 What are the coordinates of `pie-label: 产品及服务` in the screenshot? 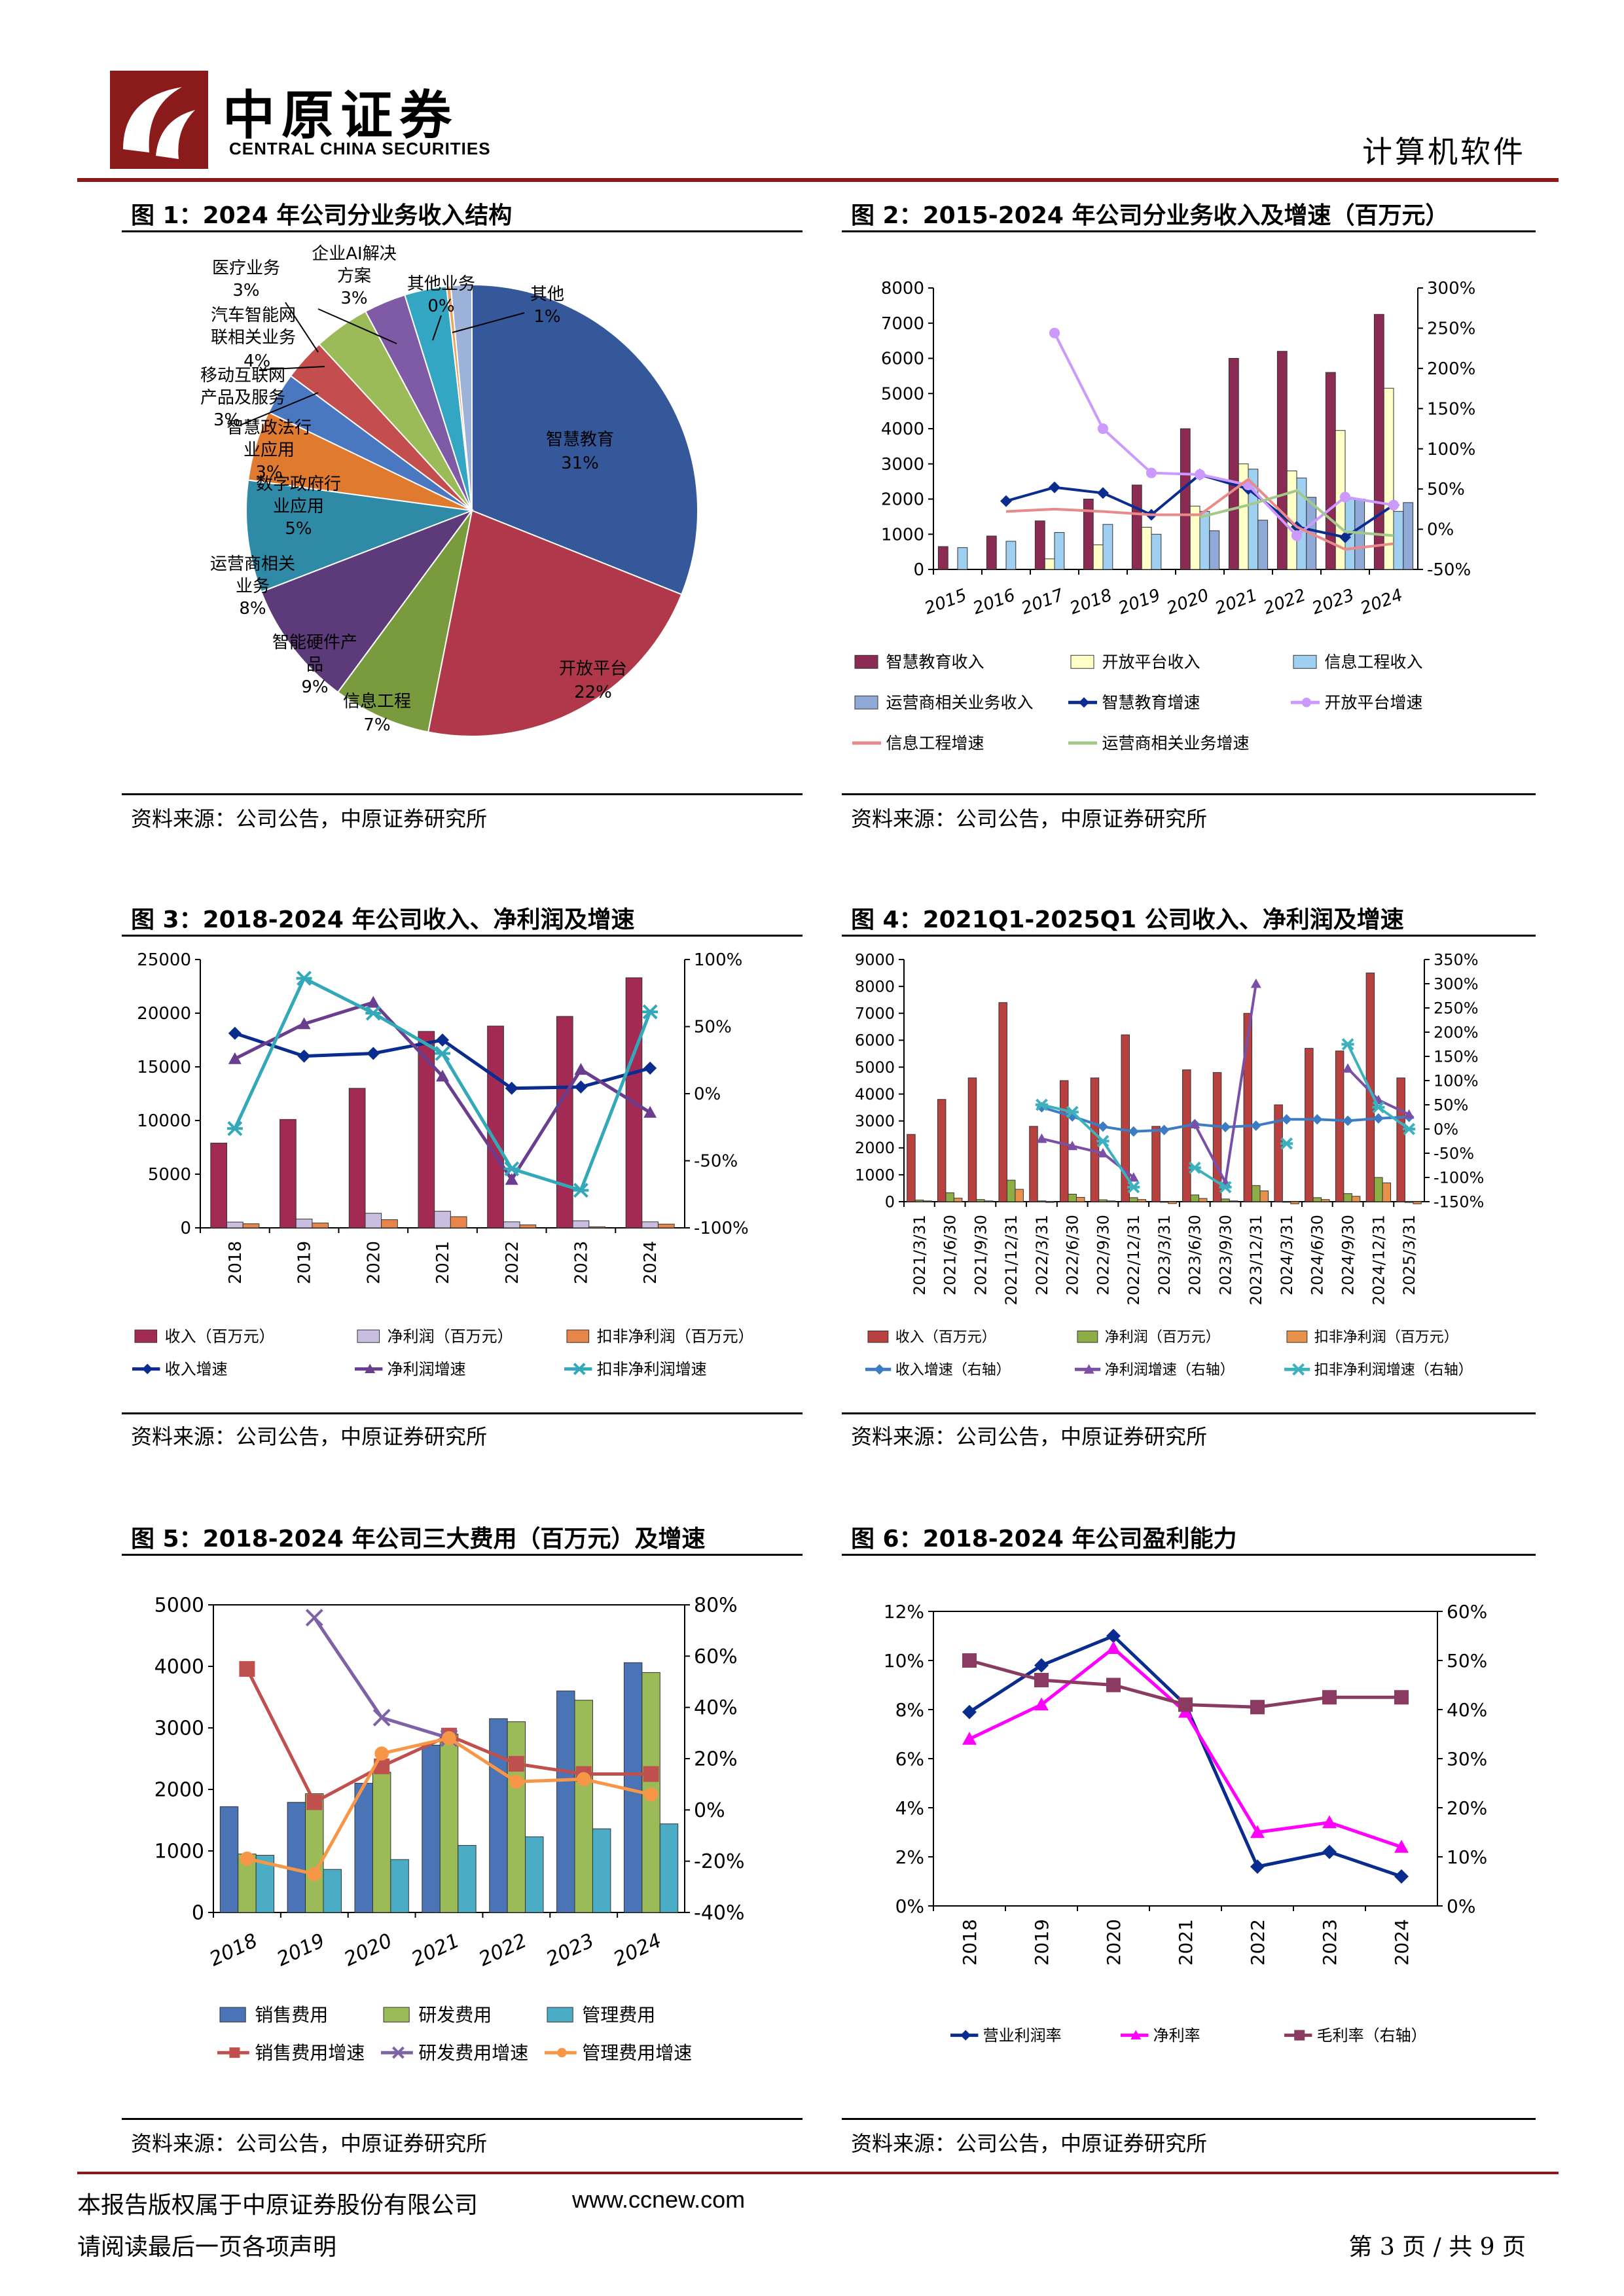 It's located at (242, 398).